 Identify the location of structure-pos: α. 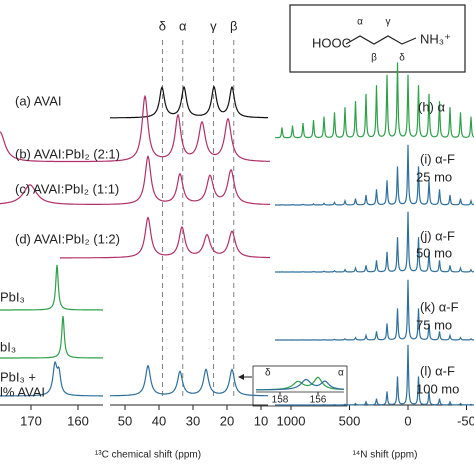
(360, 22).